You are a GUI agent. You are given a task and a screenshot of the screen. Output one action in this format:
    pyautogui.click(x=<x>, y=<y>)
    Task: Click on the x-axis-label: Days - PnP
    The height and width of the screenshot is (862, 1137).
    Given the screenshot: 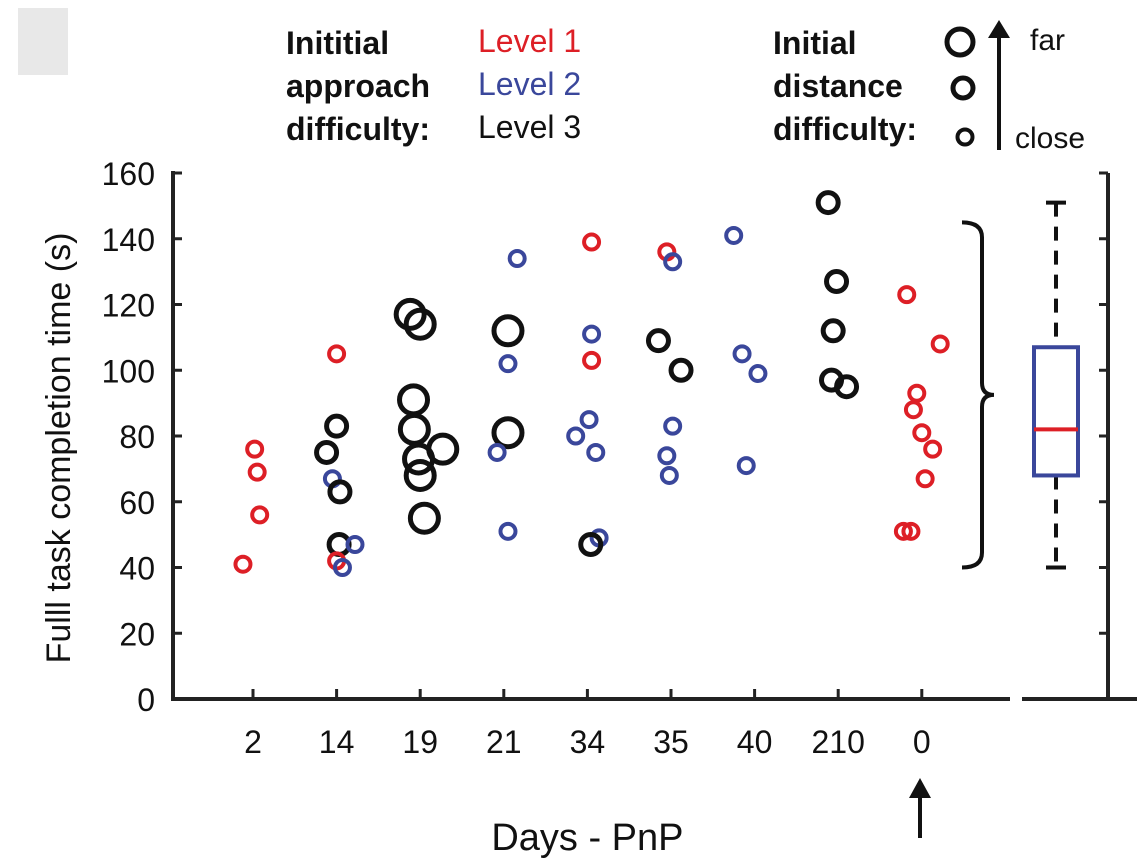 What is the action you would take?
    pyautogui.click(x=587, y=838)
    